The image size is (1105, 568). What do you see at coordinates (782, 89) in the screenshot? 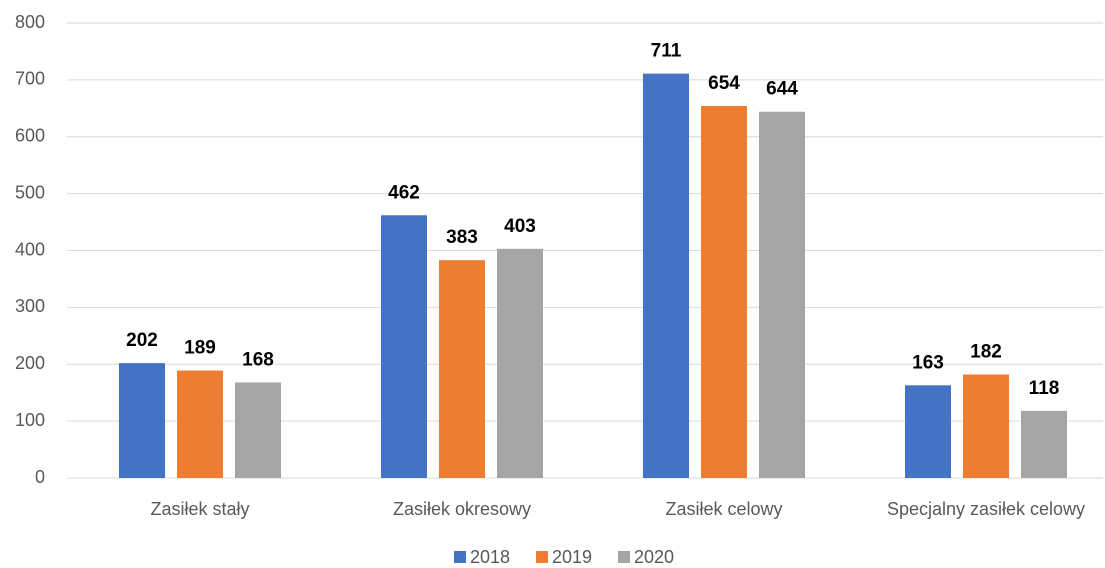
I see `data-label: 644` at bounding box center [782, 89].